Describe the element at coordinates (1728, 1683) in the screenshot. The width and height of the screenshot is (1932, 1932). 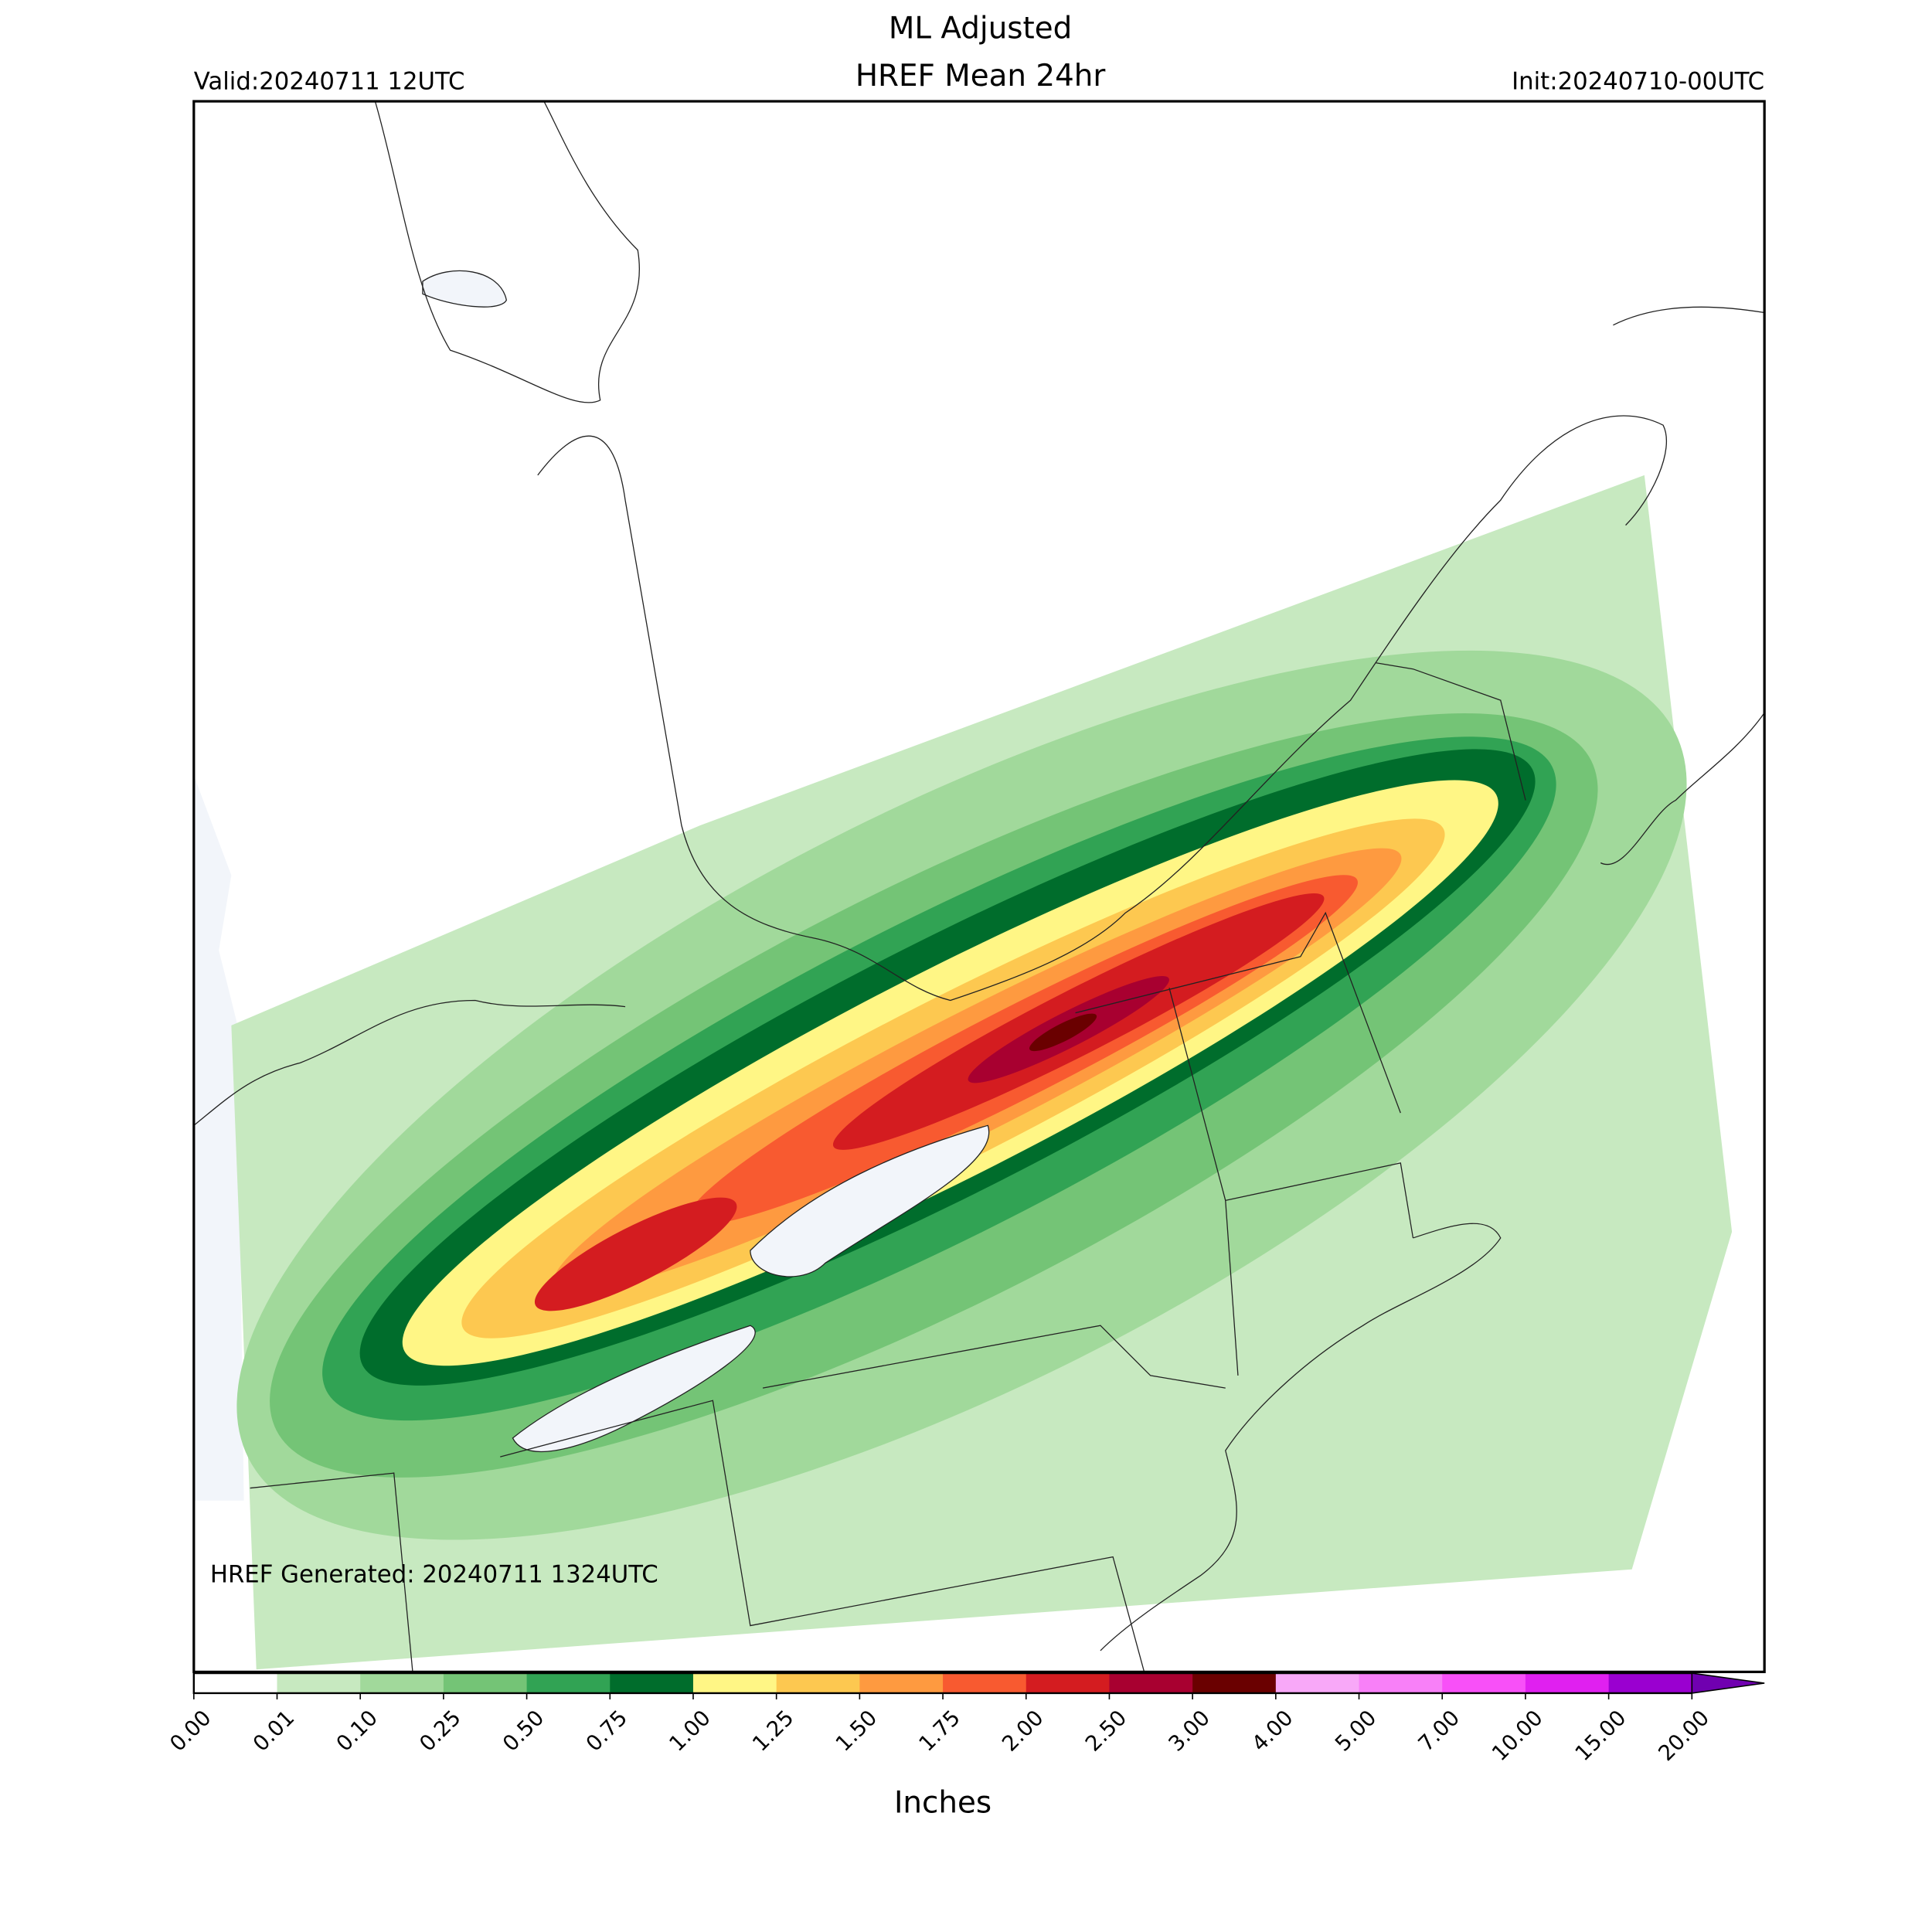
I see `colorbar-extend` at that location.